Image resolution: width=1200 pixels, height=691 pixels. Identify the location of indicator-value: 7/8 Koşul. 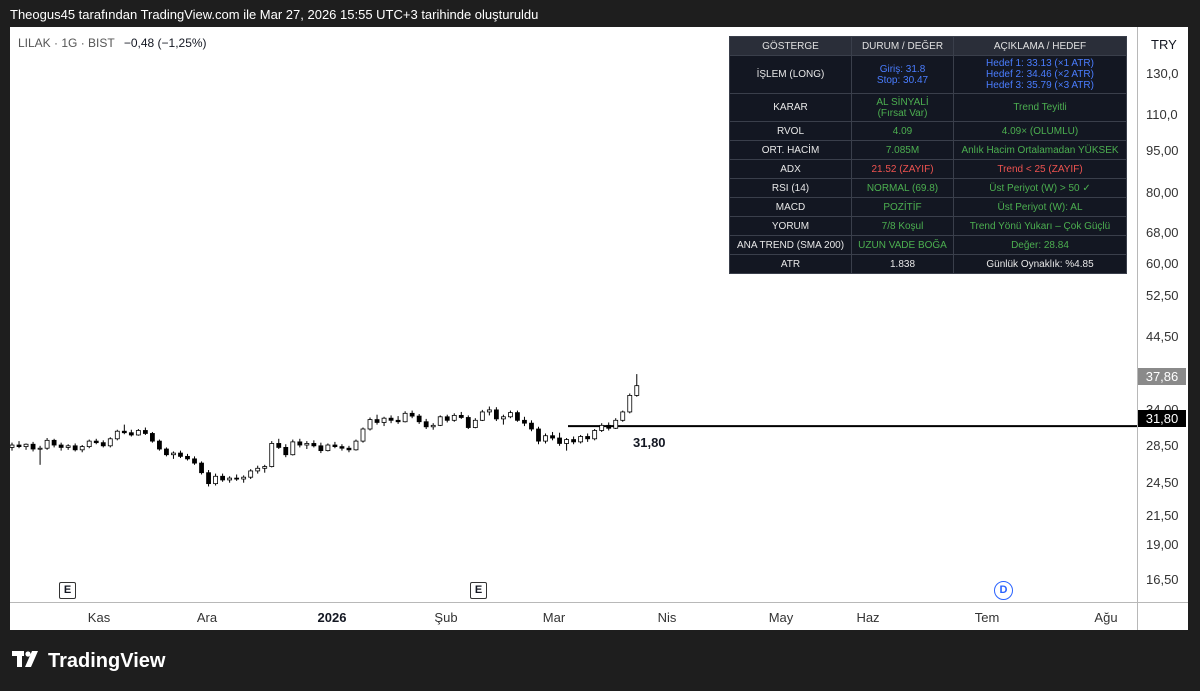
(902, 226).